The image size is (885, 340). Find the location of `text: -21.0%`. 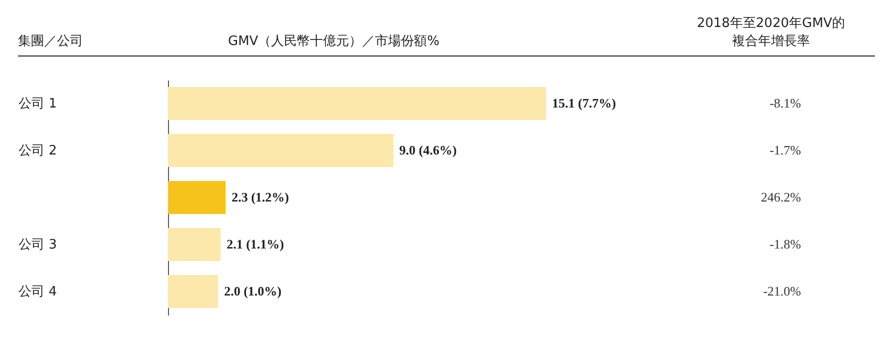

text: -21.0% is located at coordinates (782, 291).